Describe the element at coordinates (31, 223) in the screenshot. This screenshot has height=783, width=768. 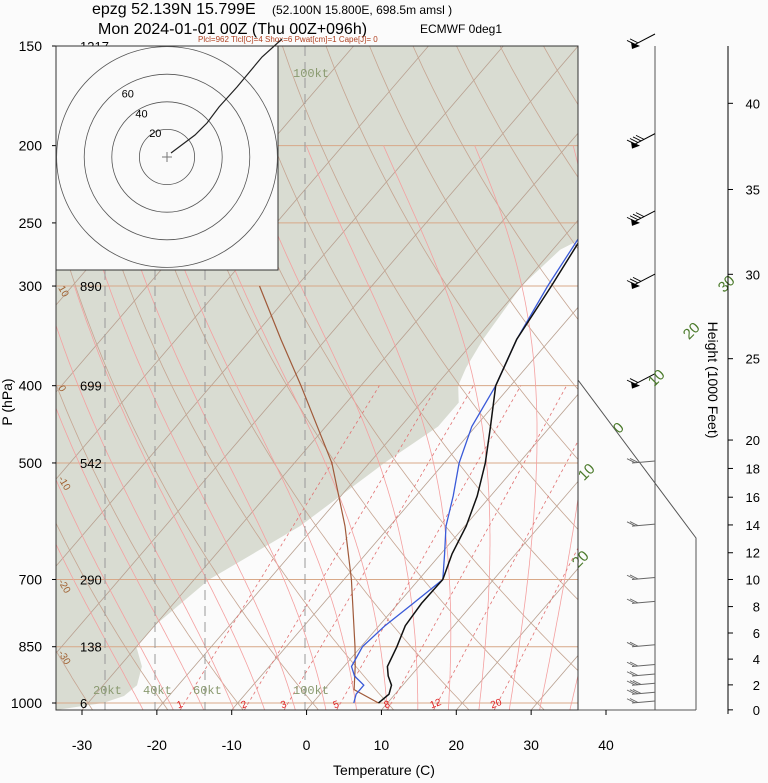
I see `pressure-tick-label: 250` at that location.